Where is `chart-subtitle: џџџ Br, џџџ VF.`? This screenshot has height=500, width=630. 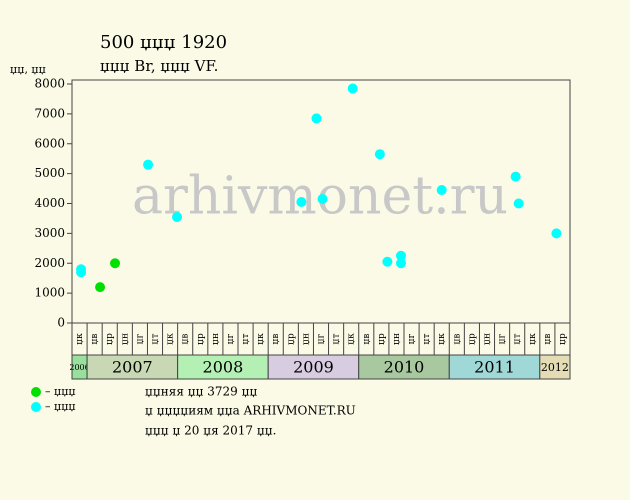
chart-subtitle: џџџ Br, џџџ VF. is located at coordinates (159, 66).